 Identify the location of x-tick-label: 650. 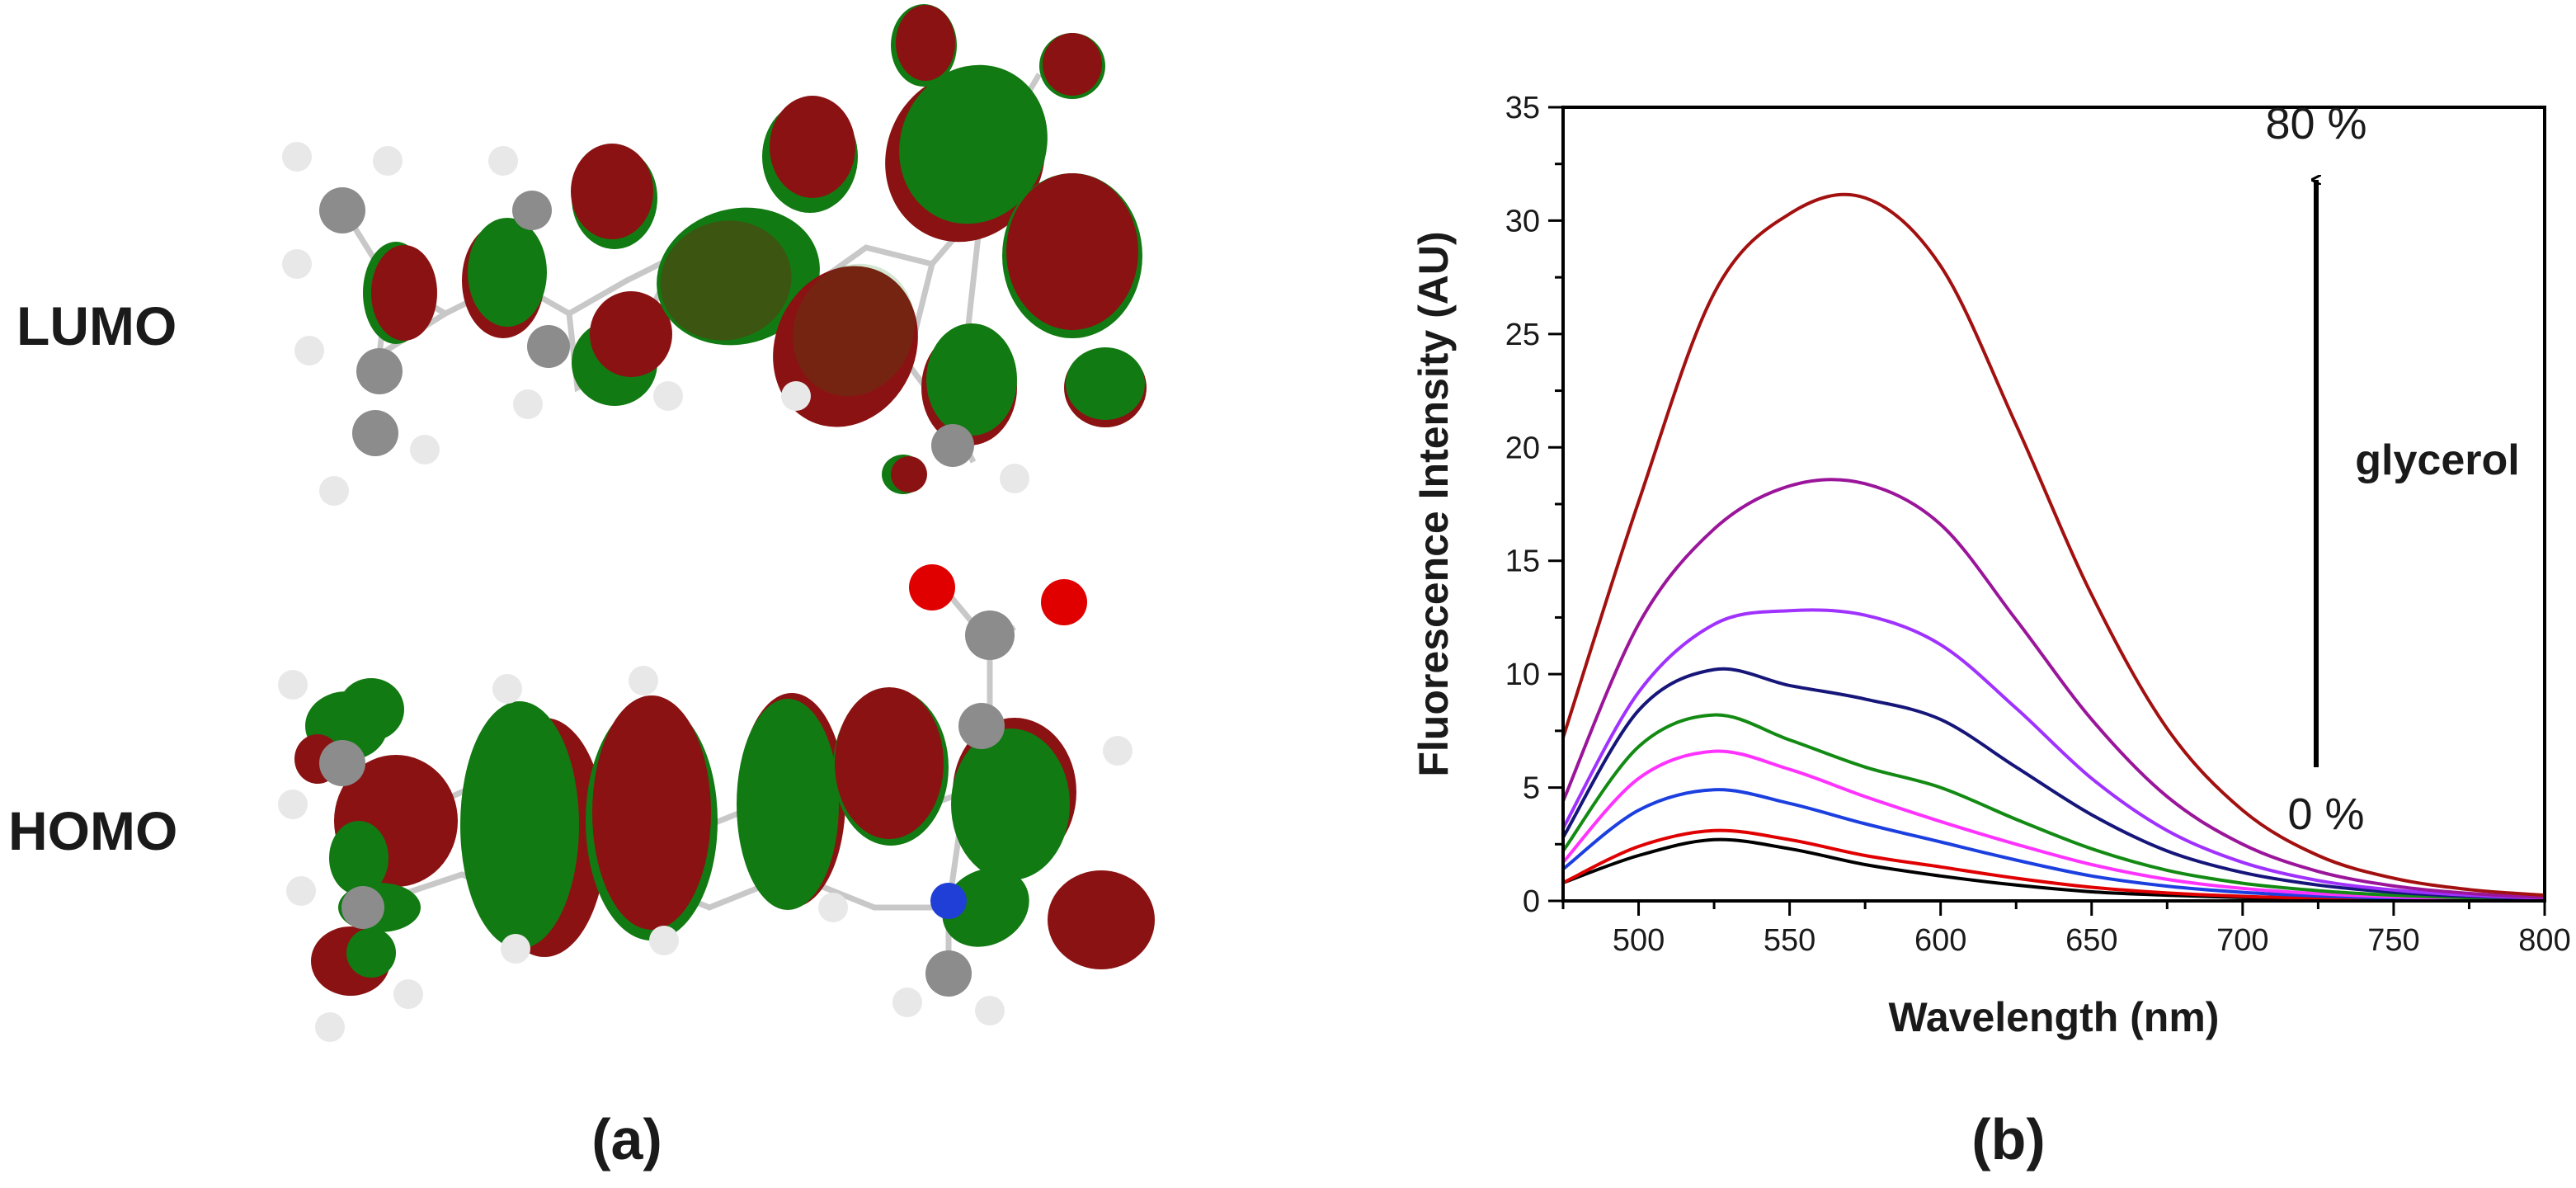
(2091, 940).